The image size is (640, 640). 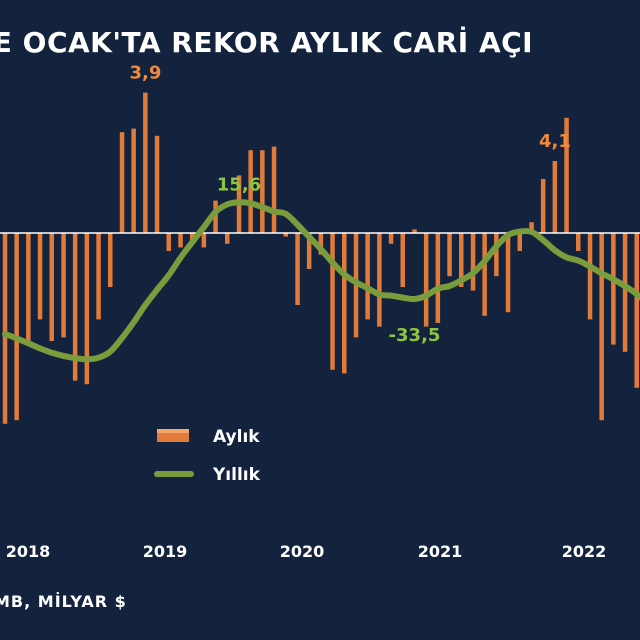 I want to click on line-value-label: -33,5, so click(x=415, y=335).